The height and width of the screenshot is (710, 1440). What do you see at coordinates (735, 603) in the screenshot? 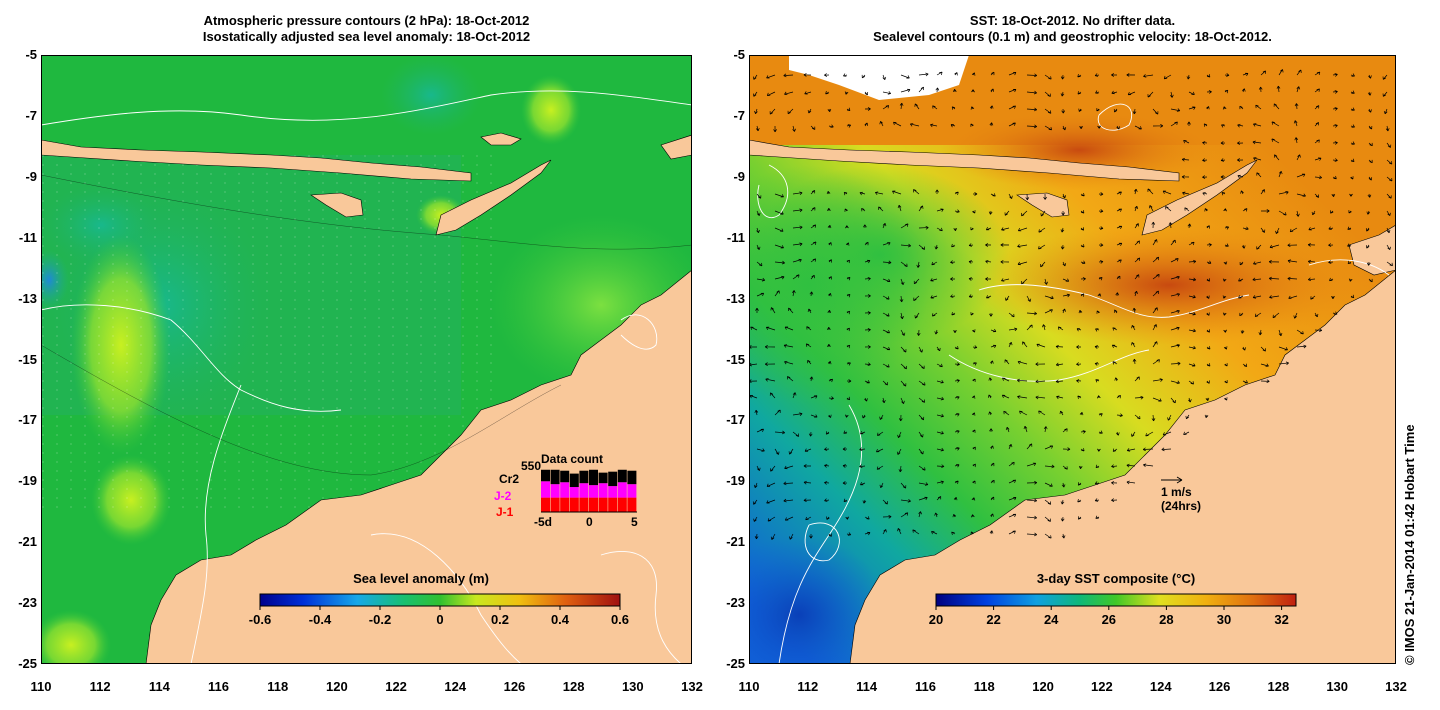
I see `right-lat-tick: -23` at bounding box center [735, 603].